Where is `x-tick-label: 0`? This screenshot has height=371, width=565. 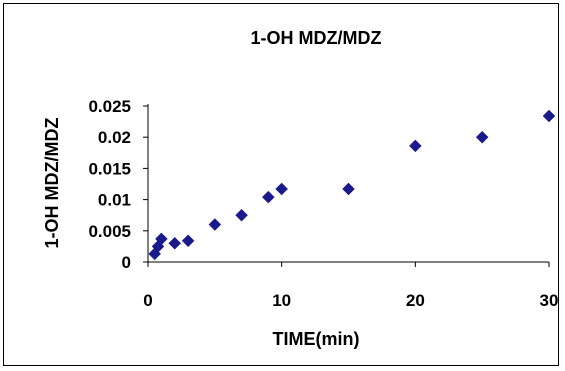
x-tick-label: 0 is located at coordinates (147, 300).